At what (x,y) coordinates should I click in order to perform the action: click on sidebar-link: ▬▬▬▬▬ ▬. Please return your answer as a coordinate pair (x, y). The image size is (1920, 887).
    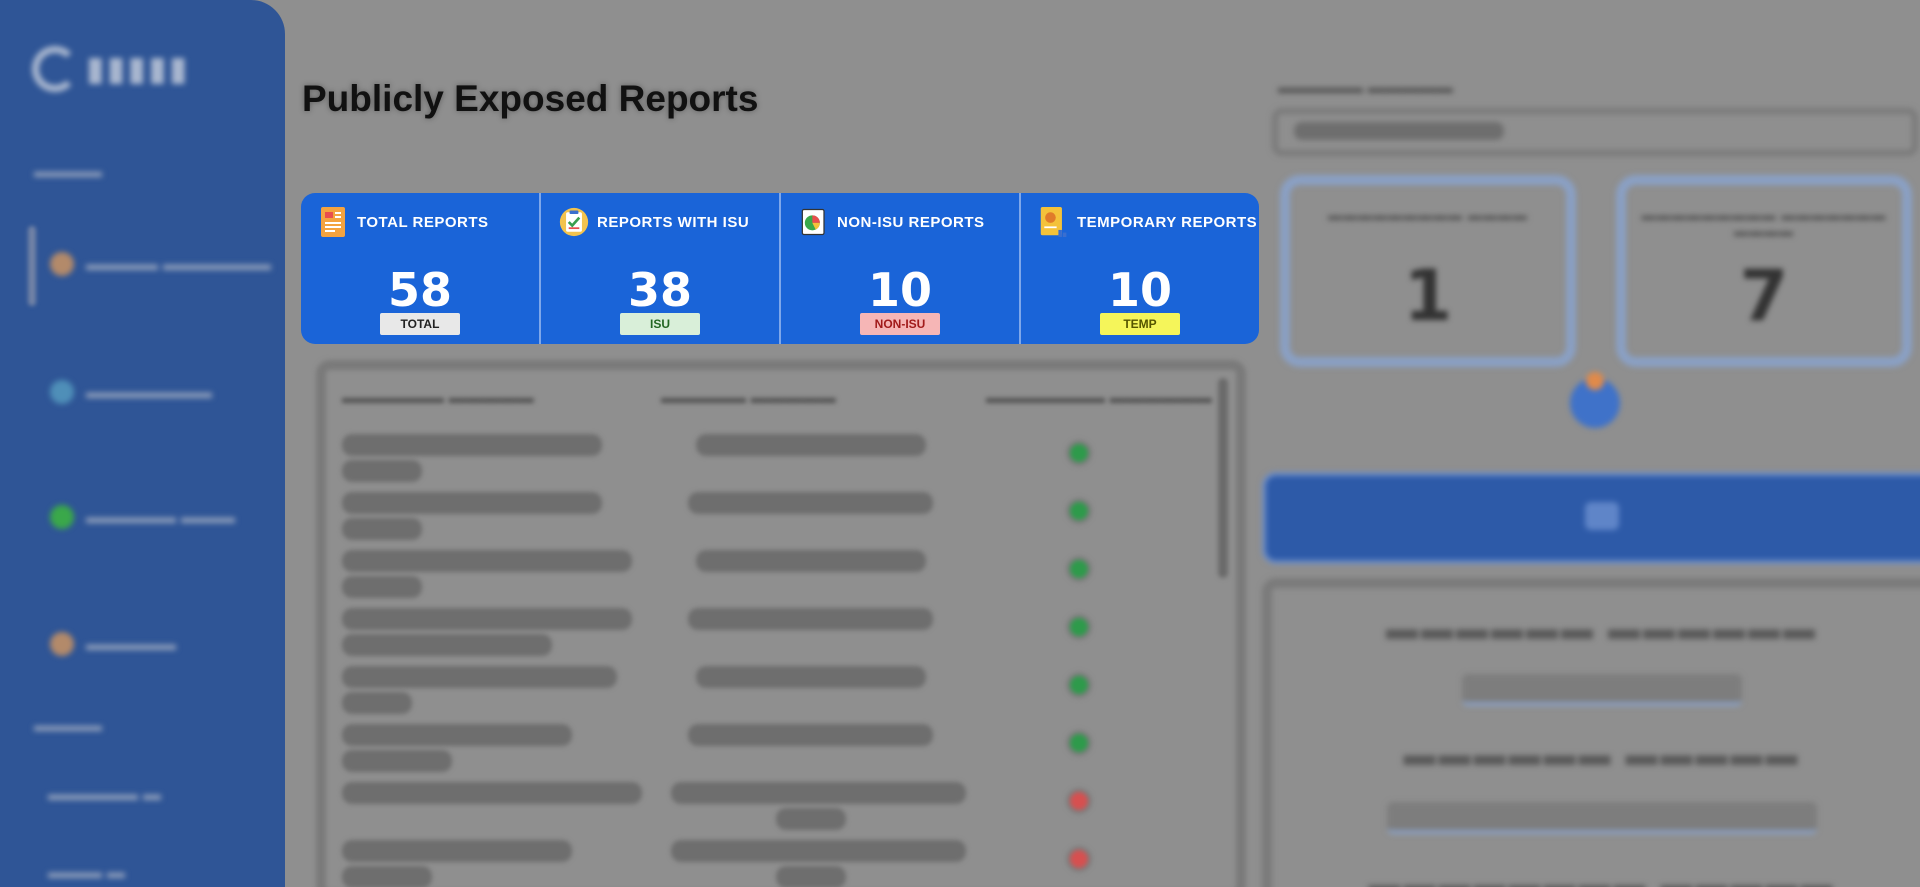
    Looking at the image, I should click on (105, 794).